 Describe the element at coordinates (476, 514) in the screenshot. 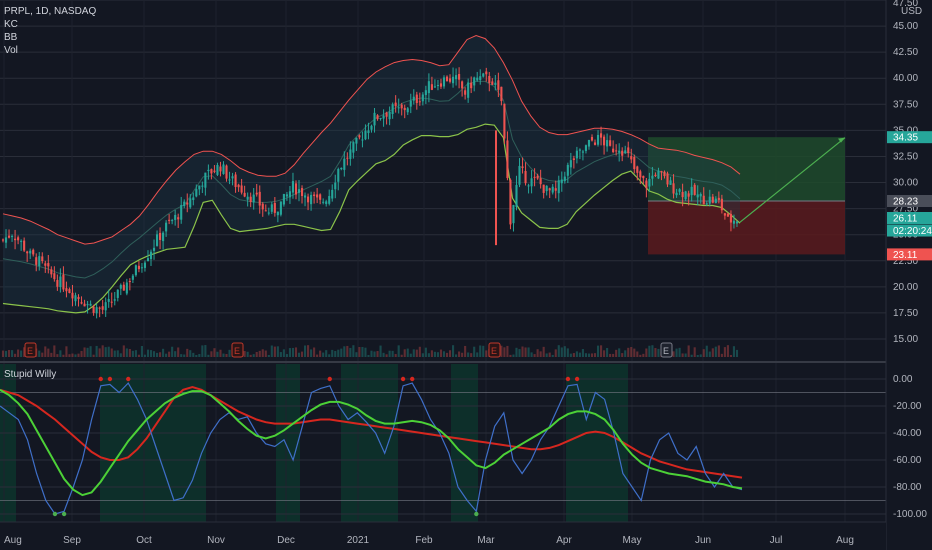

I see `oversold-dot` at that location.